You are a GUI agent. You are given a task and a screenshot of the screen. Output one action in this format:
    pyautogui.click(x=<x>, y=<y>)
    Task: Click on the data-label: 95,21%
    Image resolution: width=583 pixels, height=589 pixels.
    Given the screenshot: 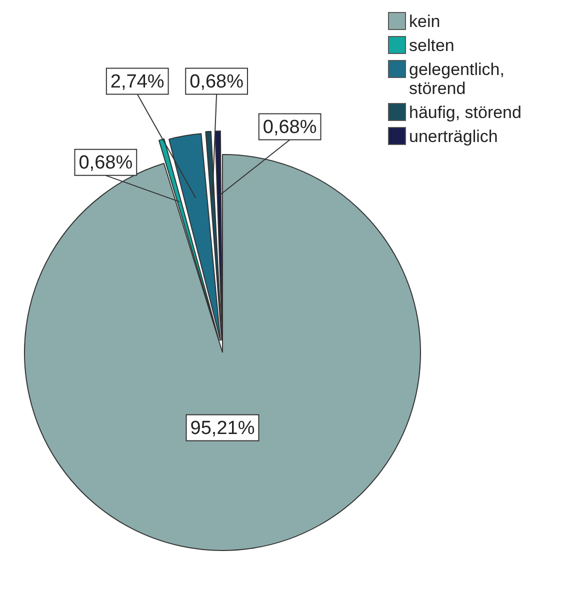 What is the action you would take?
    pyautogui.click(x=222, y=428)
    